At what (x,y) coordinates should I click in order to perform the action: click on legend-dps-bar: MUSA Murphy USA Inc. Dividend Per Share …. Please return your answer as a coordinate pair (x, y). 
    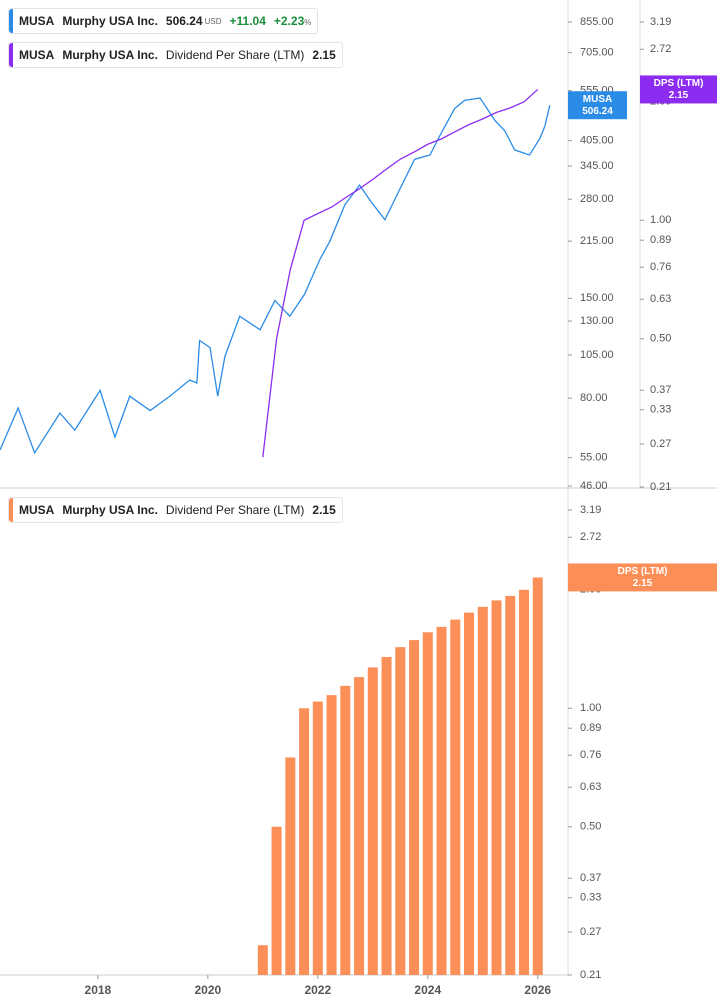
    Looking at the image, I should click on (175, 510).